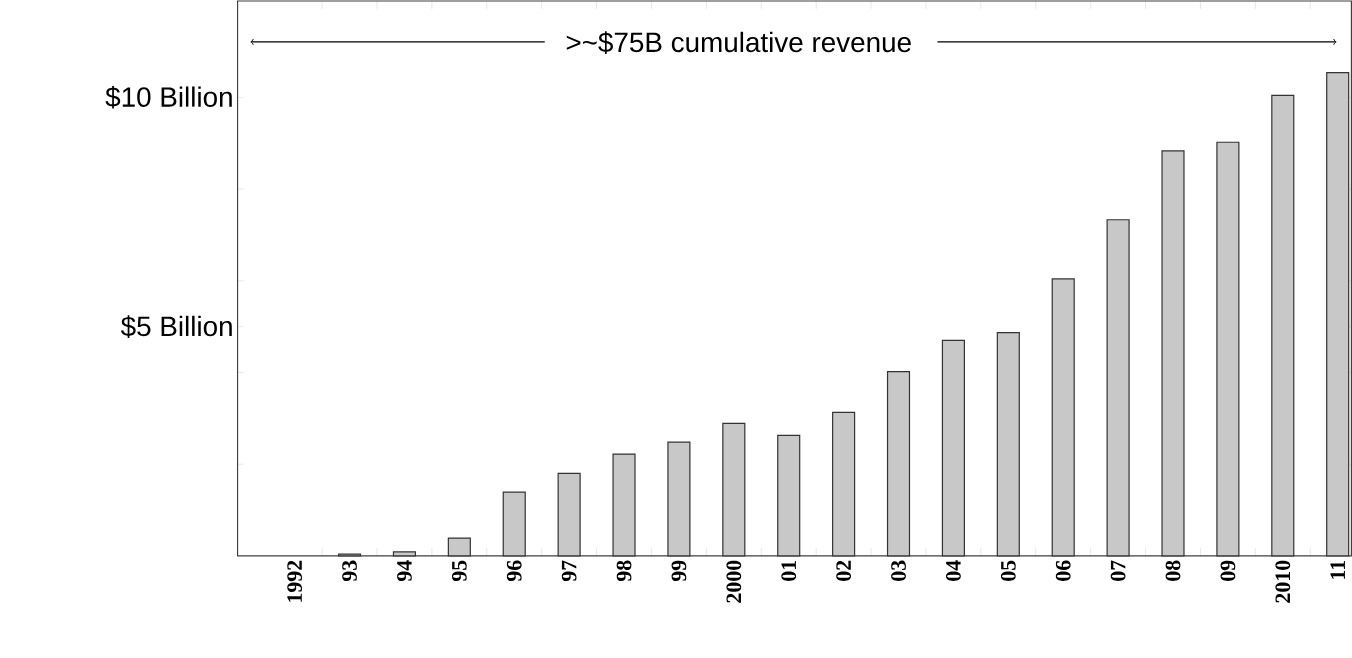 This screenshot has height=658, width=1352. What do you see at coordinates (404, 571) in the screenshot?
I see `x-tick-label: 94` at bounding box center [404, 571].